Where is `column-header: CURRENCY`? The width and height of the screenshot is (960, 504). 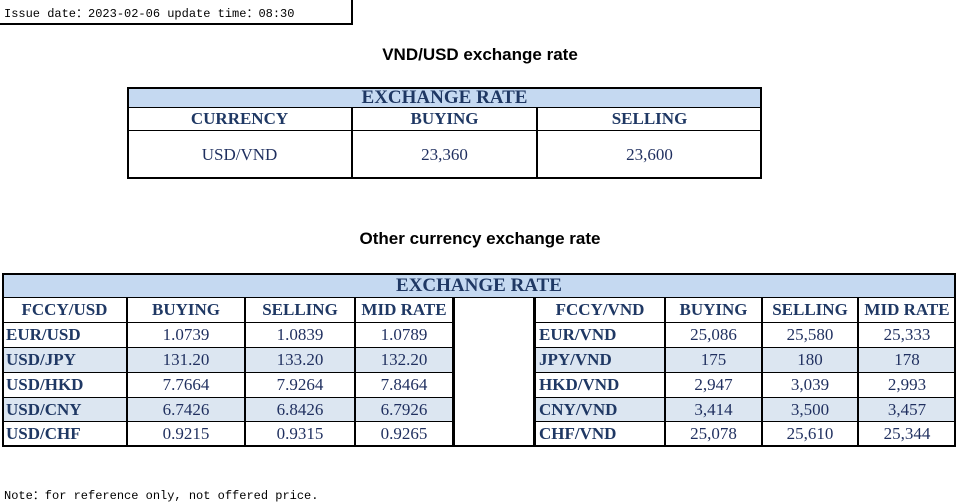 column-header: CURRENCY is located at coordinates (239, 119).